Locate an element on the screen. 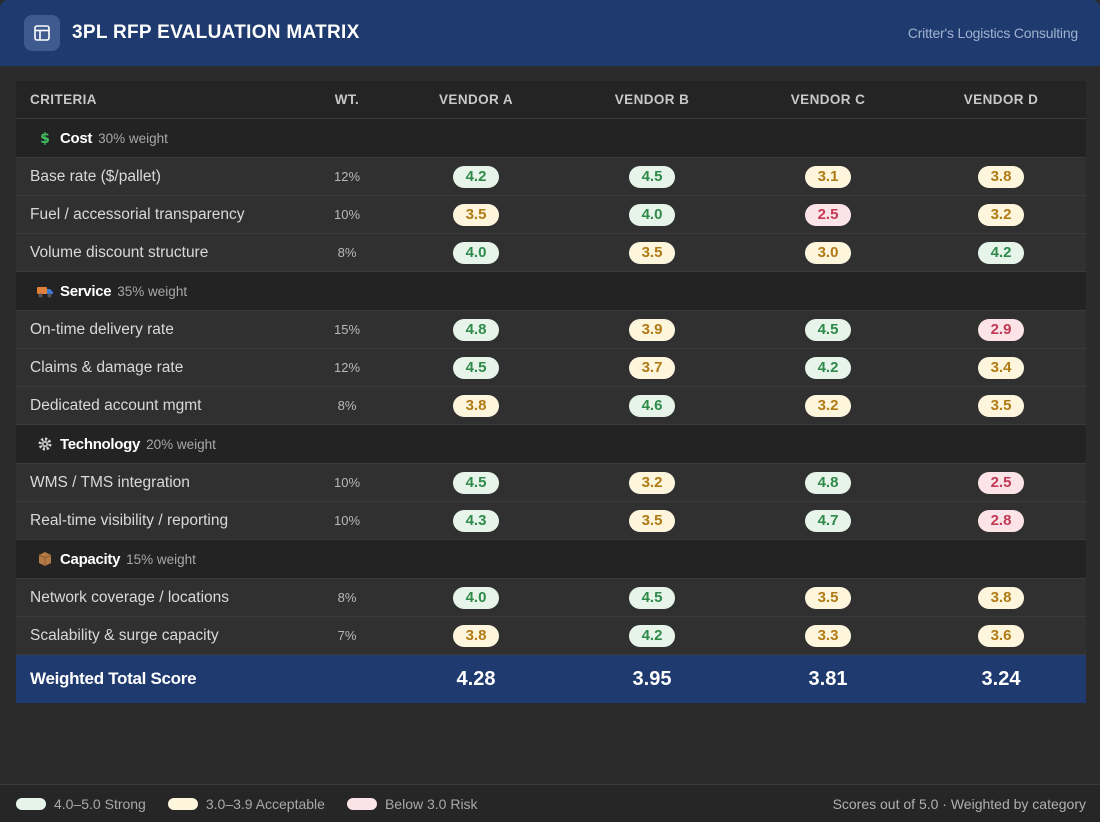 This screenshot has height=822, width=1100. score-cell-vendor-b: 3.7 is located at coordinates (652, 367).